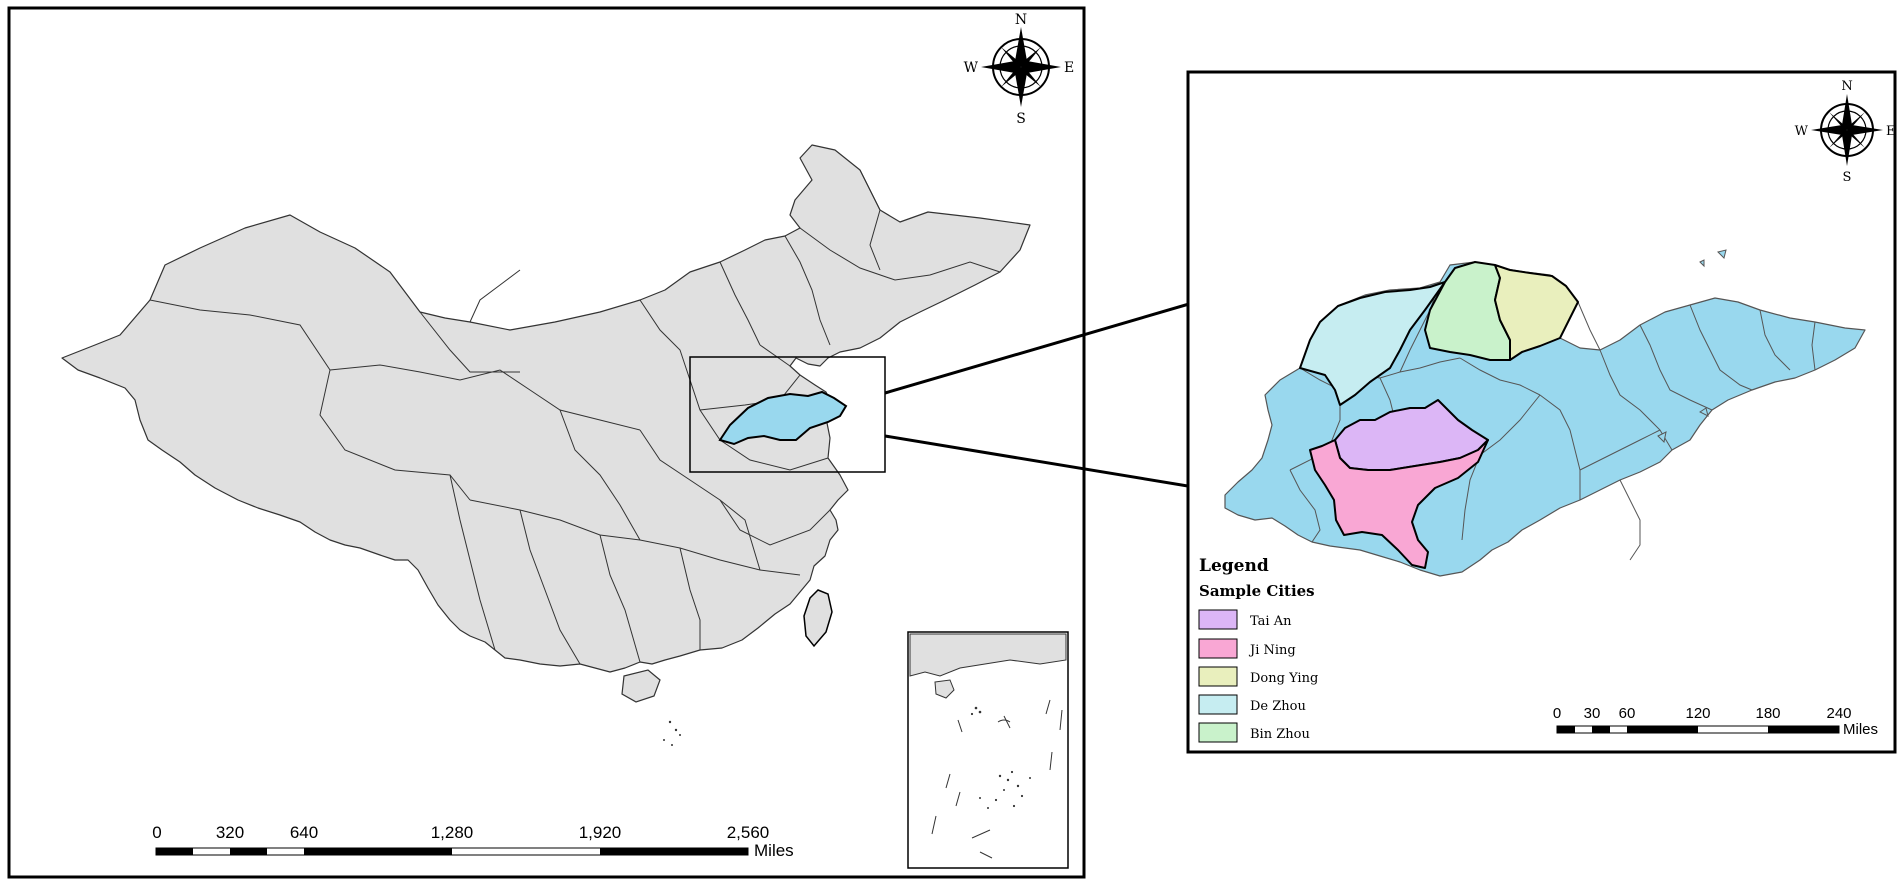 This screenshot has height=887, width=1902. What do you see at coordinates (783, 418) in the screenshot?
I see `shandong-highlight` at bounding box center [783, 418].